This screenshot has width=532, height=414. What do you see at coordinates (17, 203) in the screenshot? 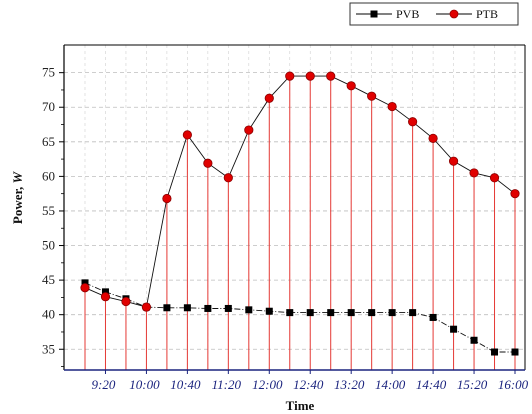
I see `y-axis-title-main: Power,` at bounding box center [17, 203].